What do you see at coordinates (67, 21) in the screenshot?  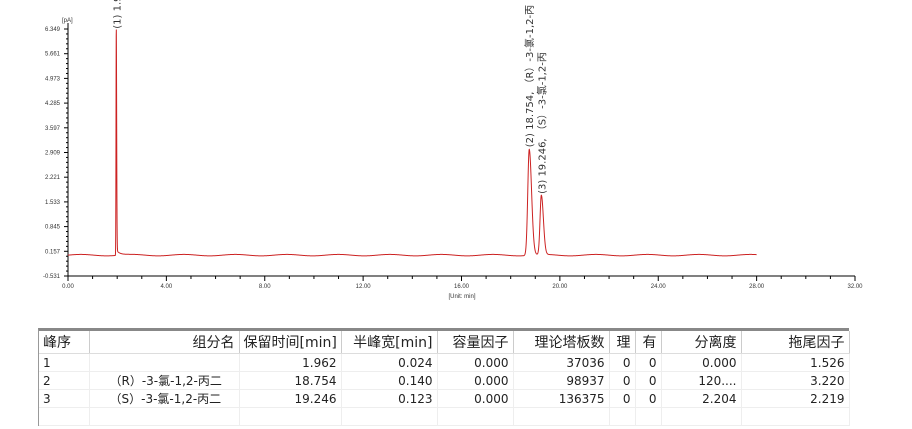 I see `y-axis-label: [pA]` at bounding box center [67, 21].